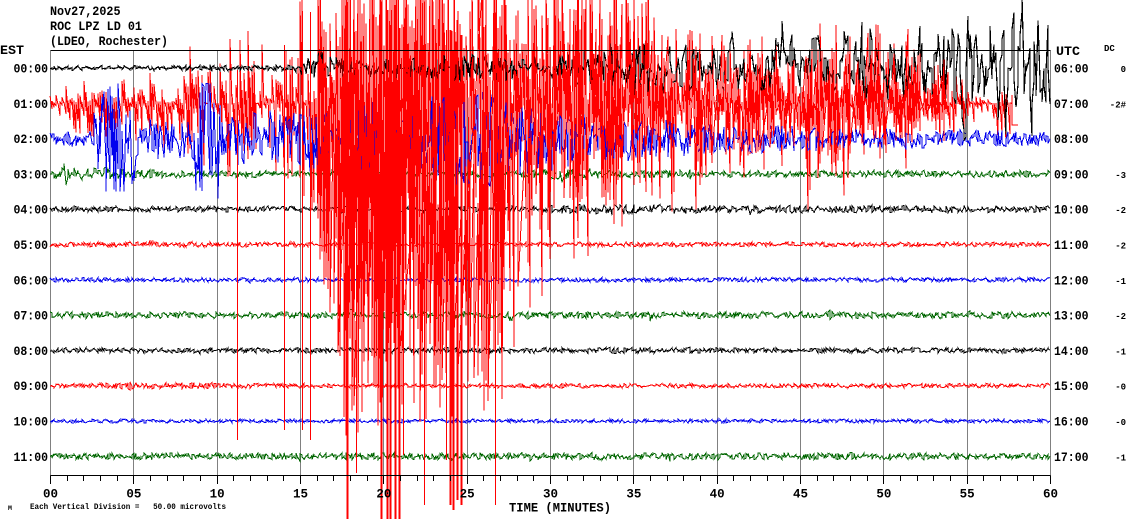 This screenshot has width=1130, height=524. What do you see at coordinates (10, 508) in the screenshot?
I see `svg-text: M` at bounding box center [10, 508].